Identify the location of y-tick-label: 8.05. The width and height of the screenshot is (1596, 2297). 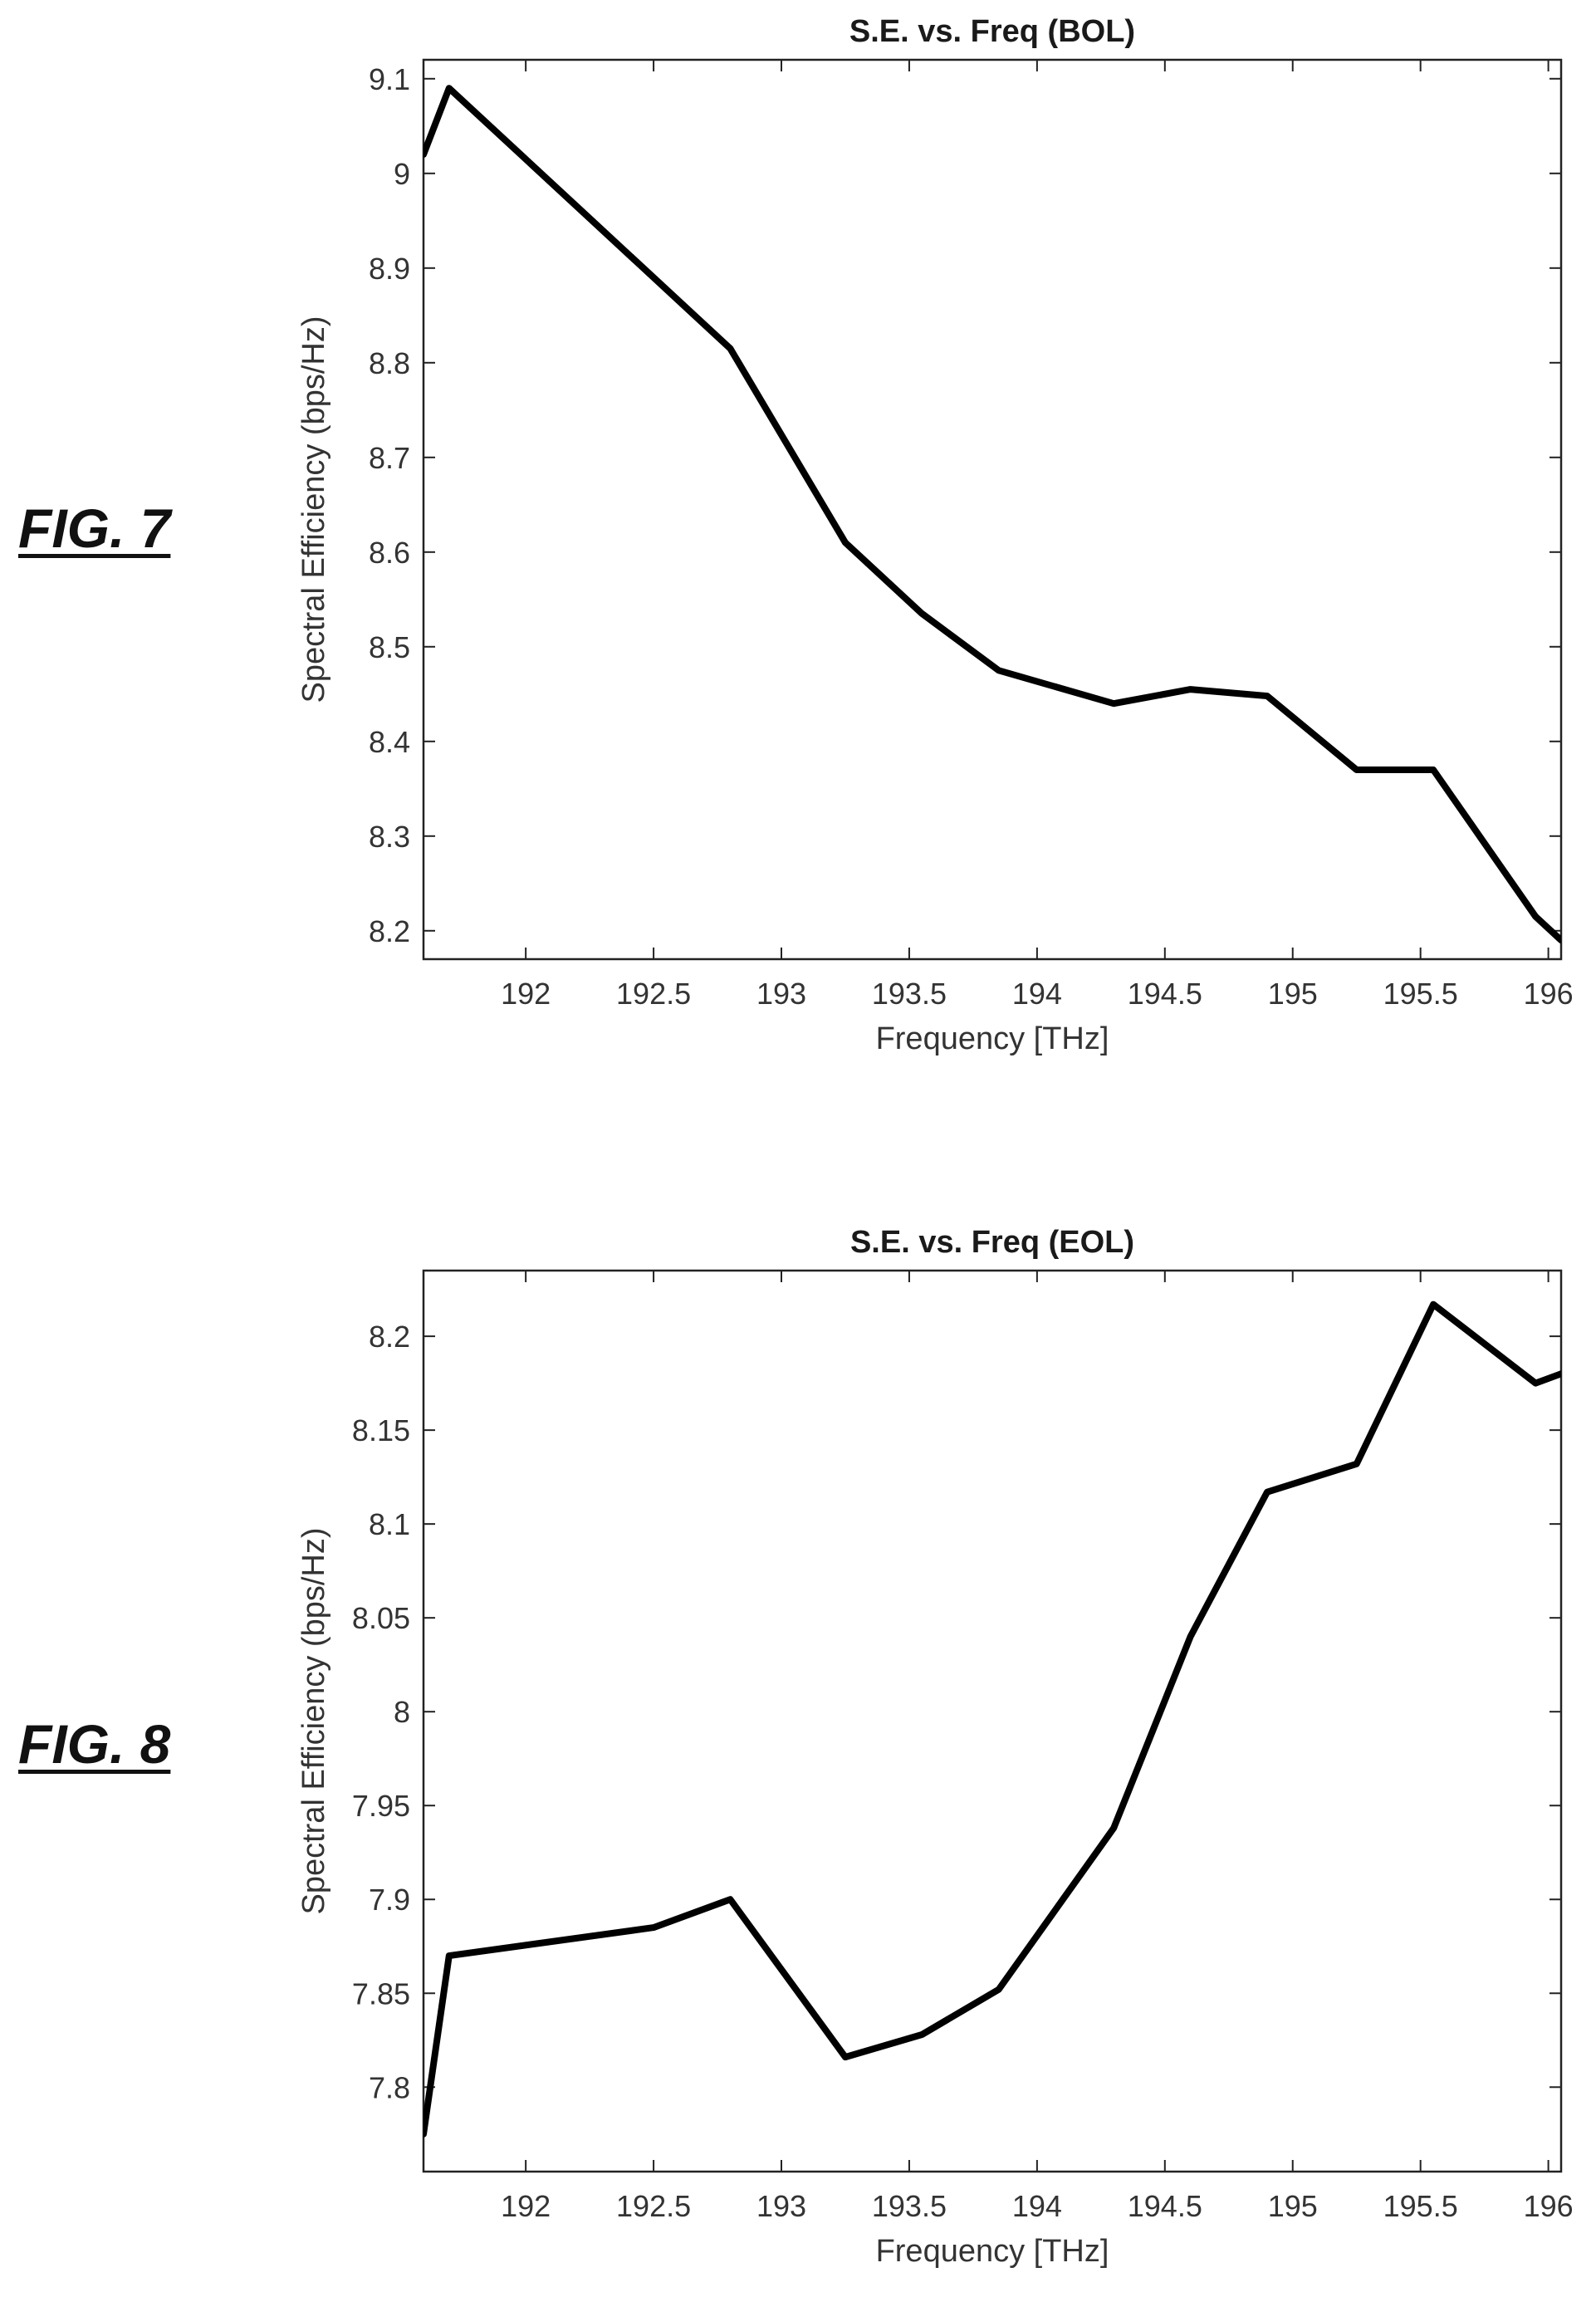
(381, 1618).